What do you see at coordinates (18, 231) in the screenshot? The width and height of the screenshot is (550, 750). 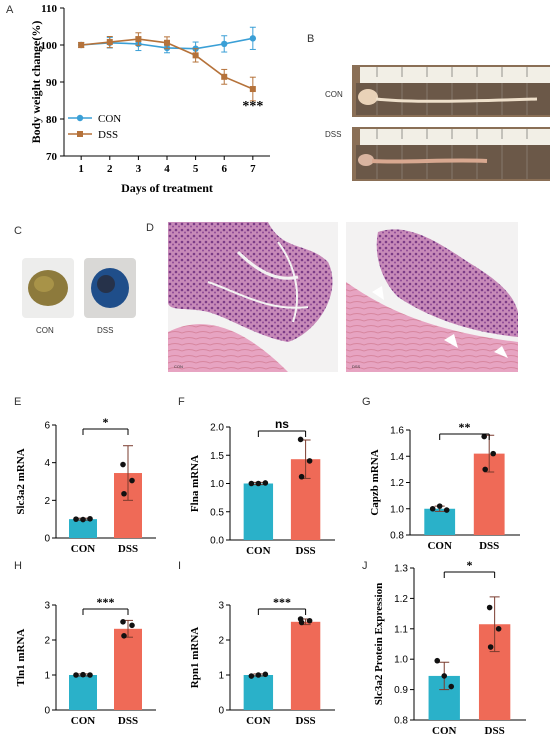 I see `panel-letter-c: C` at bounding box center [18, 231].